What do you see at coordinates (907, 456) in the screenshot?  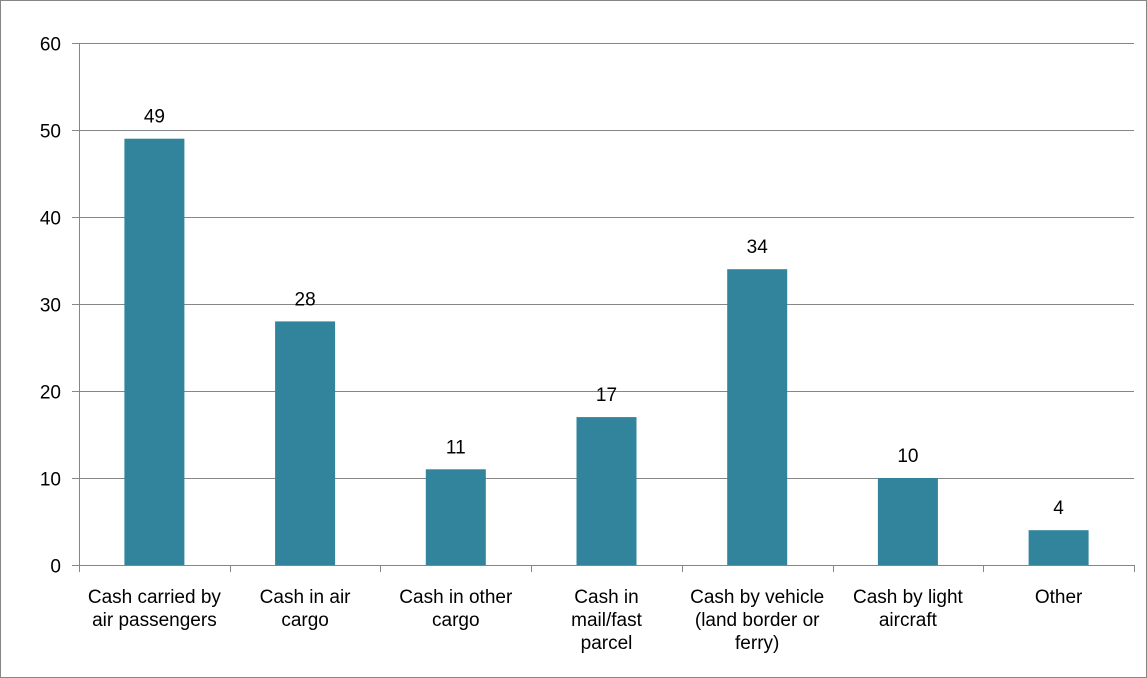 I see `data-label: 10` at bounding box center [907, 456].